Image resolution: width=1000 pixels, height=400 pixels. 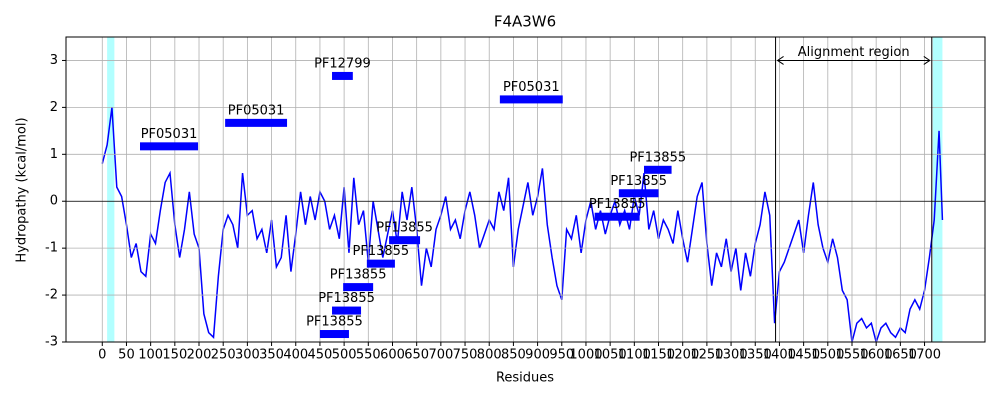 I want to click on x-tick-label: 850, so click(x=513, y=355).